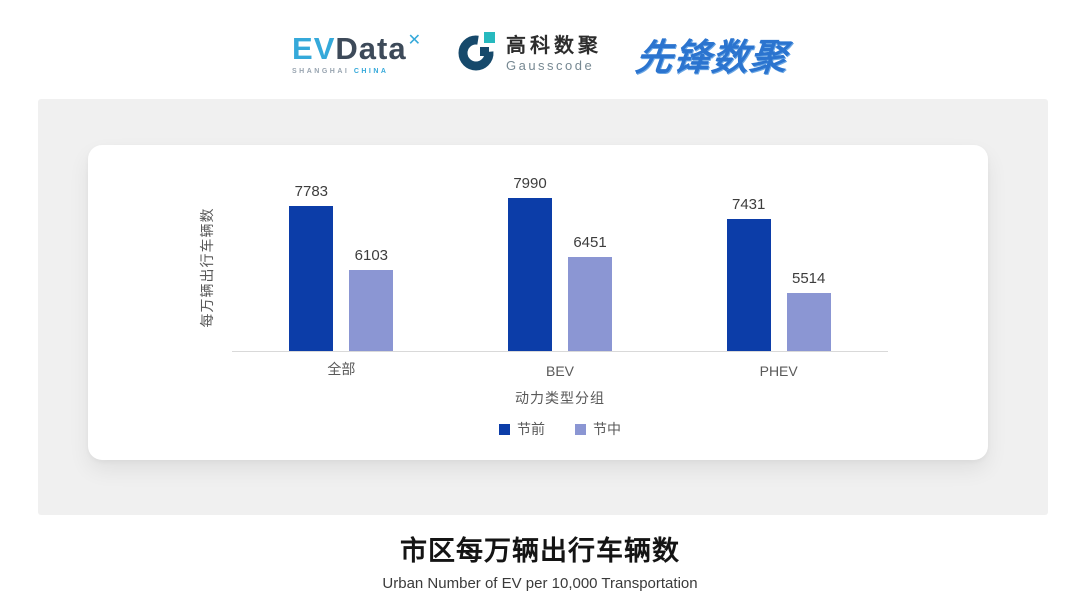 This screenshot has width=1080, height=608. What do you see at coordinates (808, 278) in the screenshot?
I see `data-label: 5514` at bounding box center [808, 278].